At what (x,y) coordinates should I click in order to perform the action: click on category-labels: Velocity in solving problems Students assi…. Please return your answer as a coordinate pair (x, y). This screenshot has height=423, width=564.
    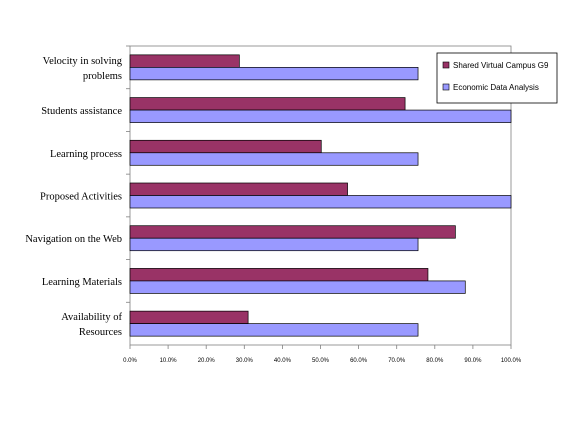
    Looking at the image, I should click on (77, 191).